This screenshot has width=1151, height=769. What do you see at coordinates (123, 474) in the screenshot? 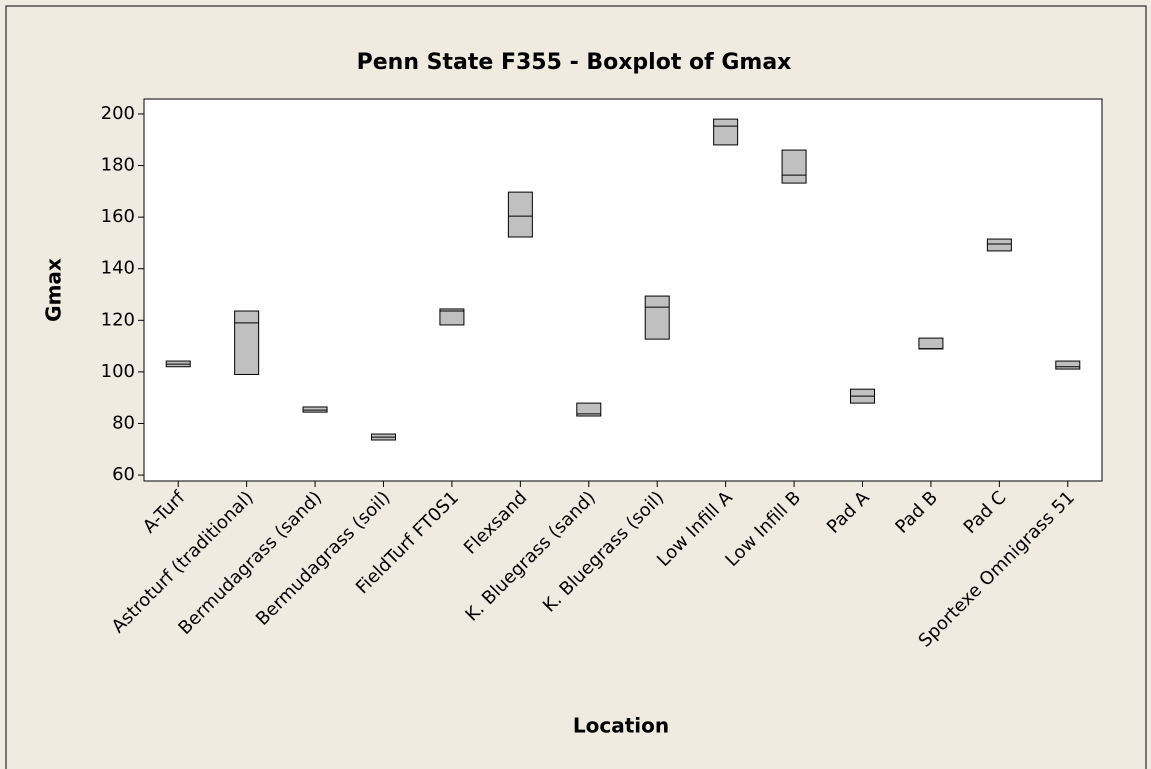
I see `y-tick-label: 60` at bounding box center [123, 474].